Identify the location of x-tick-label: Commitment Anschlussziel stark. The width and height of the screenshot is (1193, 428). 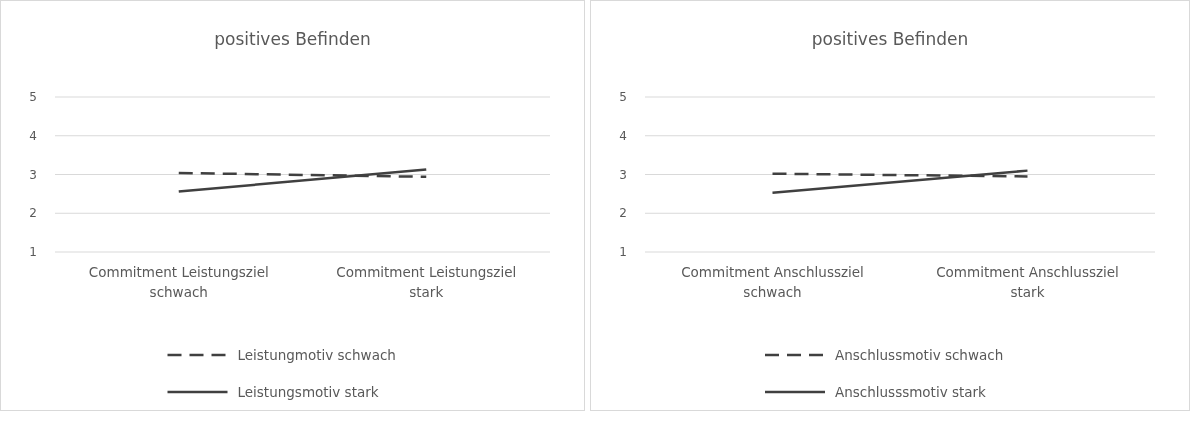
(1027, 282).